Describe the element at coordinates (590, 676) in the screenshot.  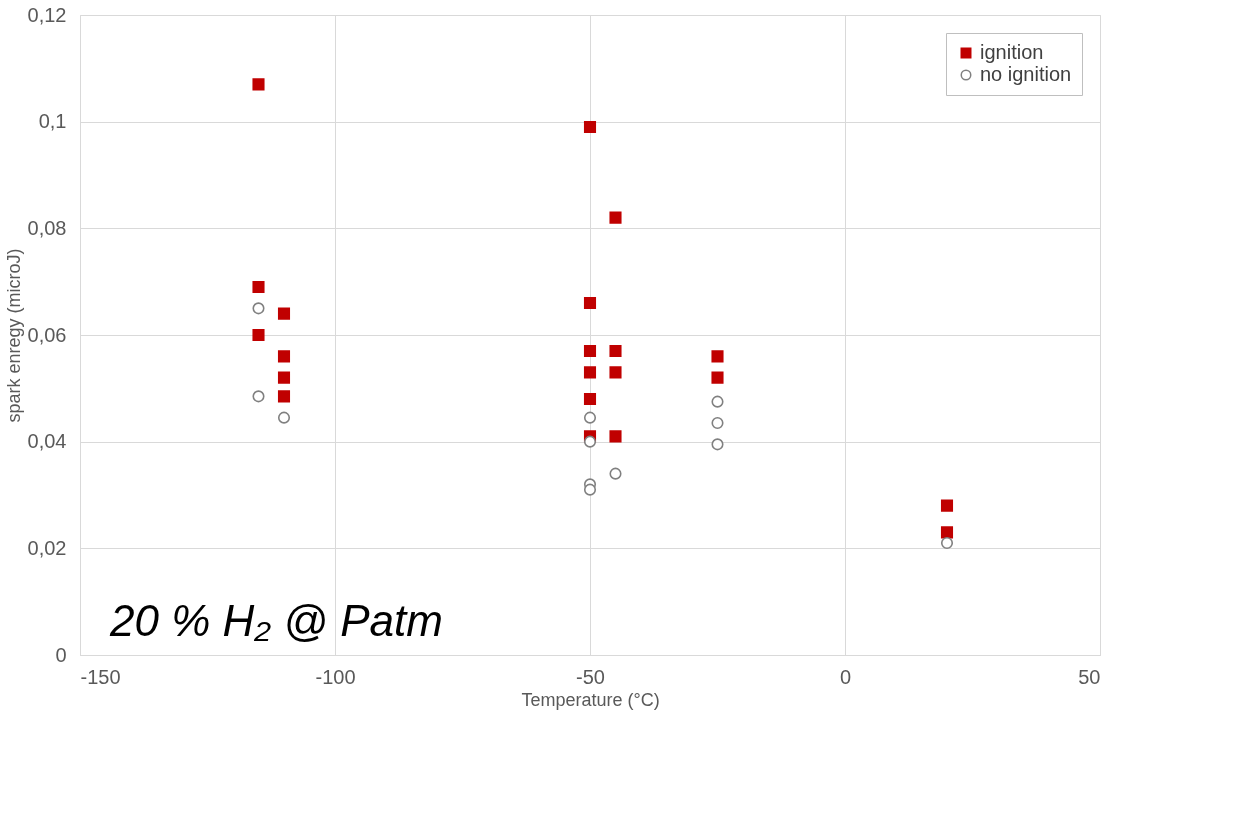
I see `x-tick-label: -50` at that location.